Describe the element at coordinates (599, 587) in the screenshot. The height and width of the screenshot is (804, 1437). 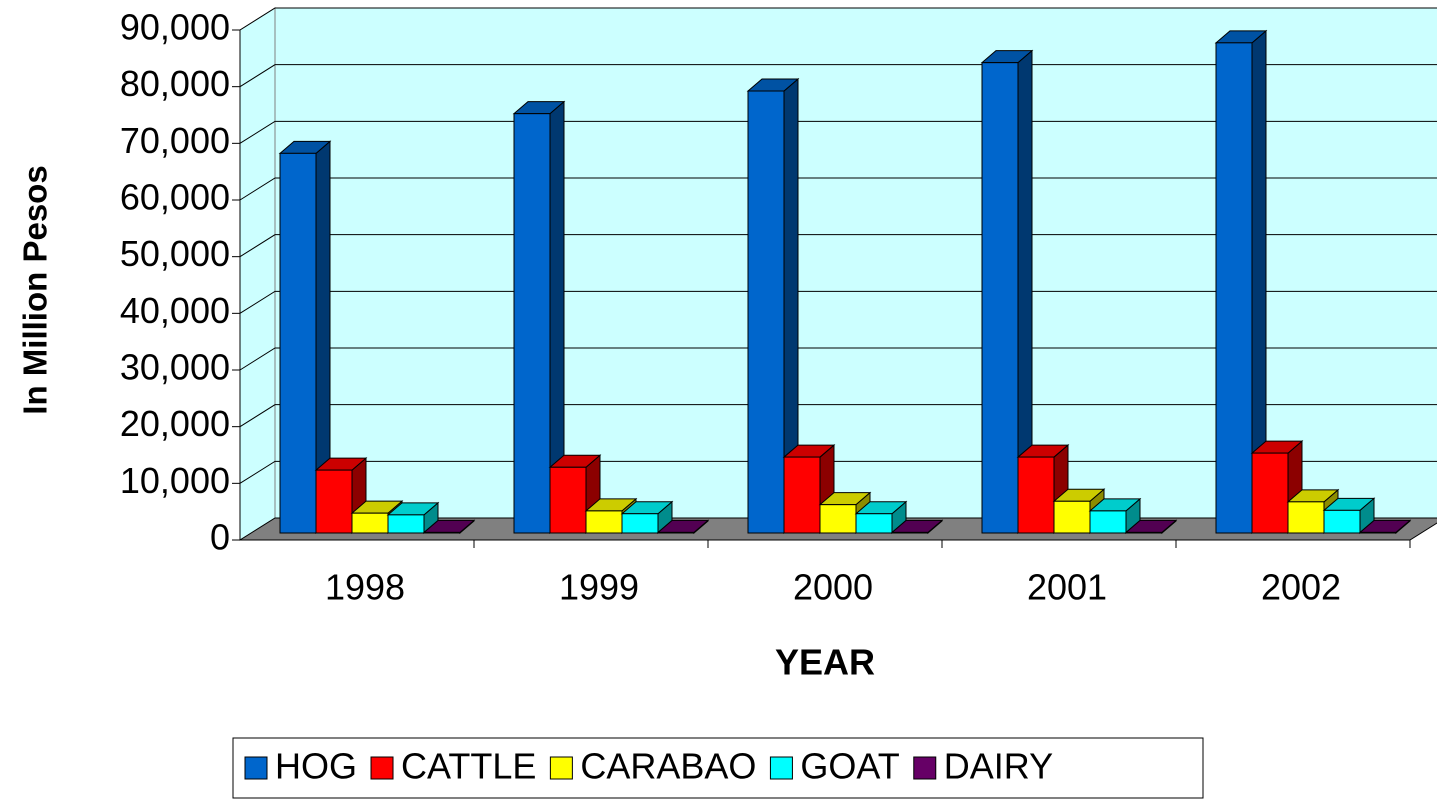
I see `x-tick-label: 1999` at that location.